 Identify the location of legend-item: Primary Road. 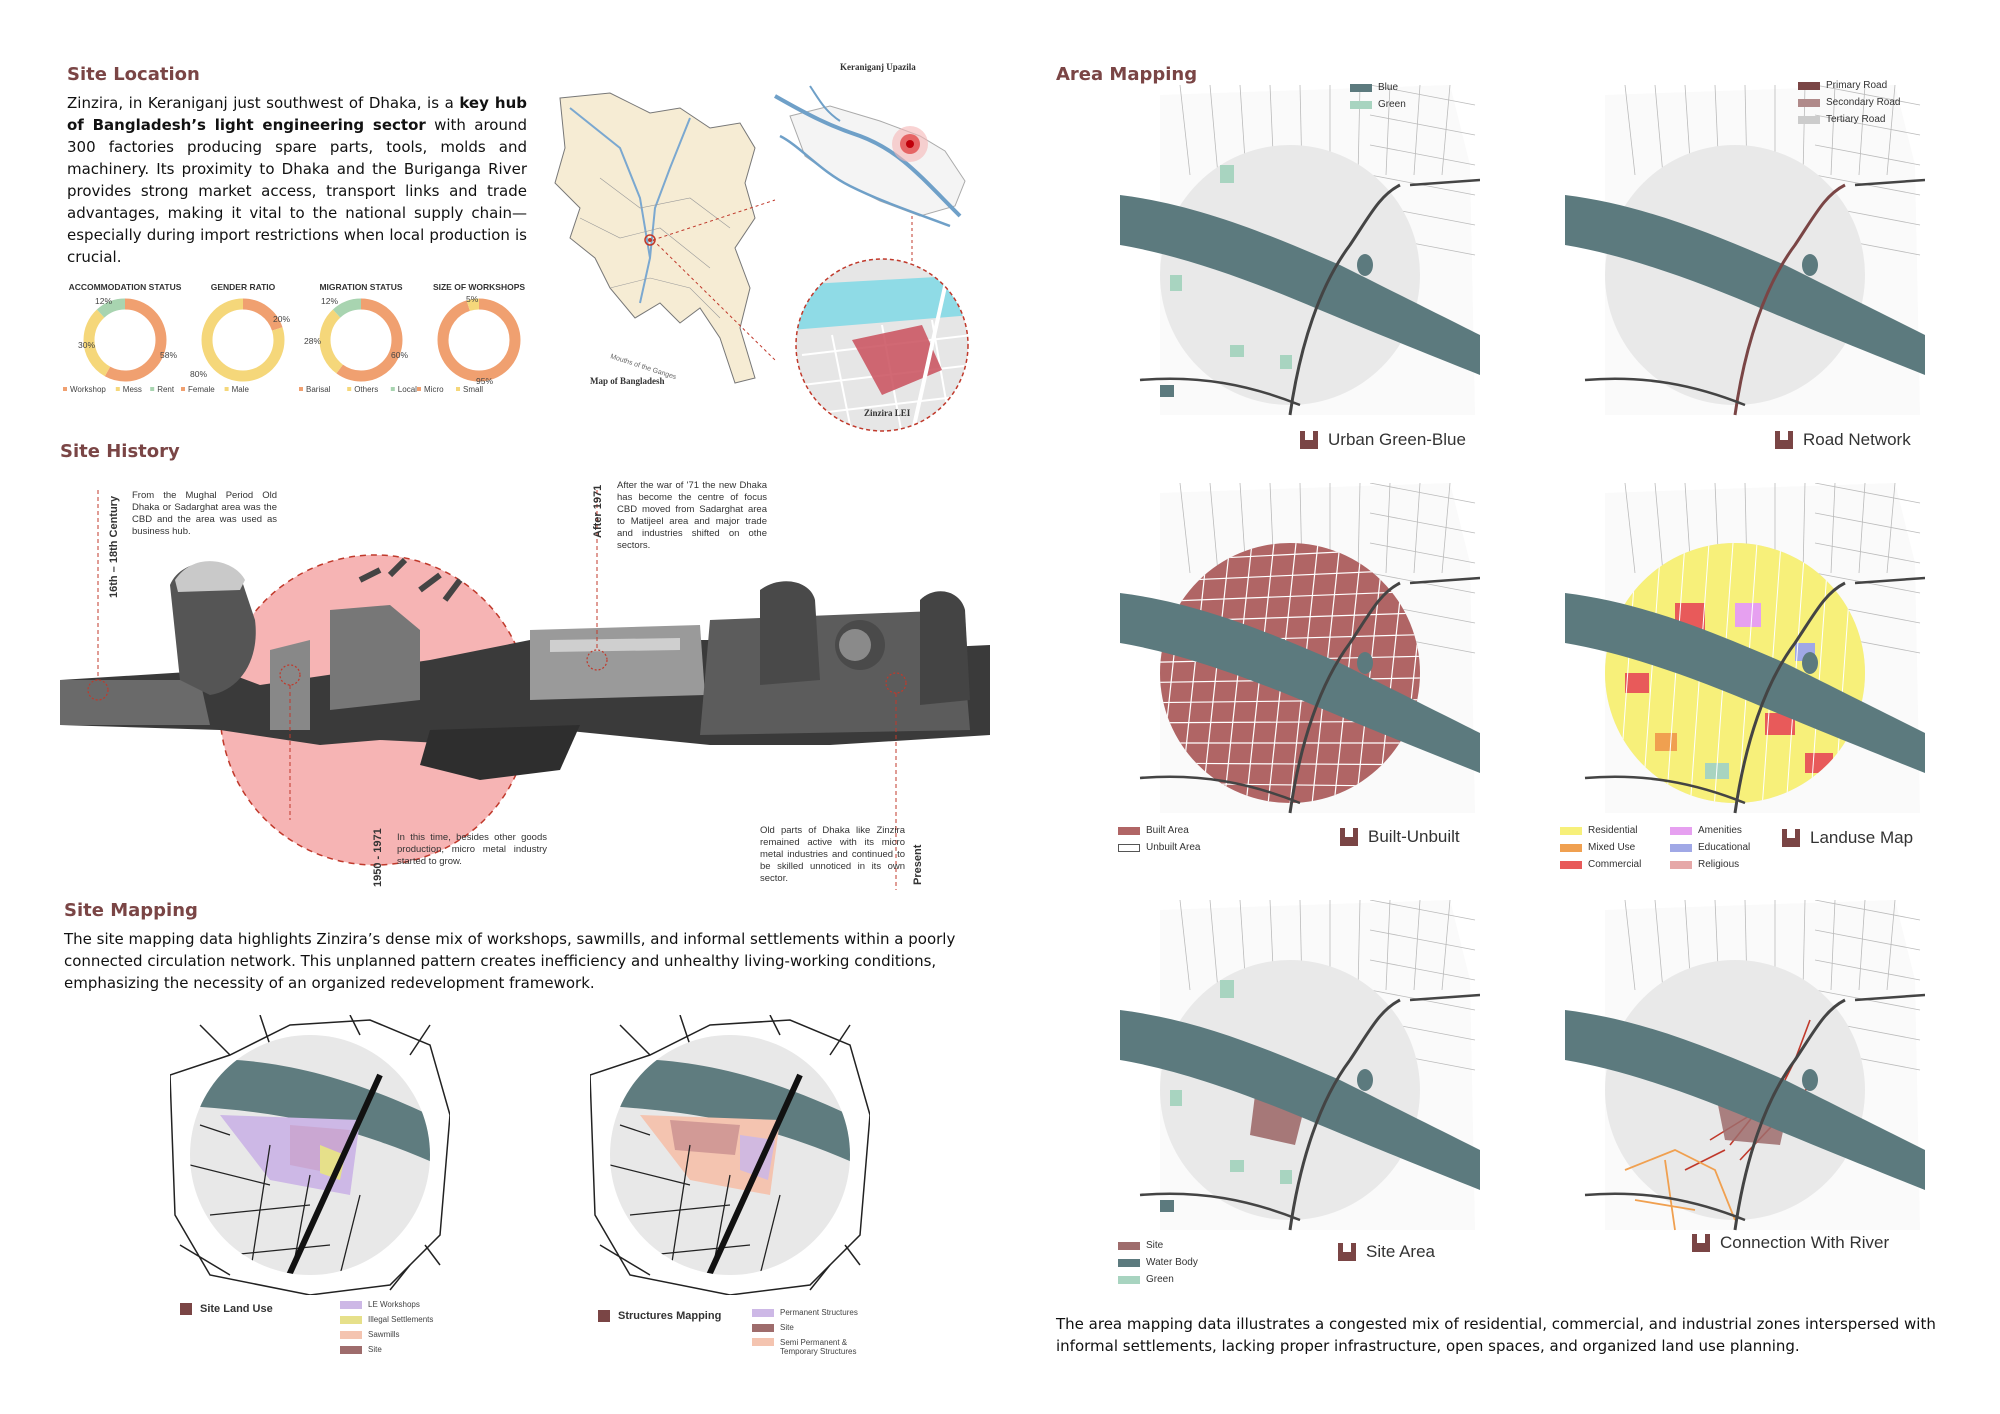
(1849, 85).